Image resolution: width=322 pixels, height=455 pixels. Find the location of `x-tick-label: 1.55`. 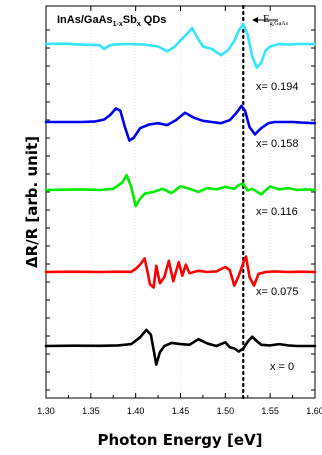

x-tick-label: 1.55 is located at coordinates (270, 411).